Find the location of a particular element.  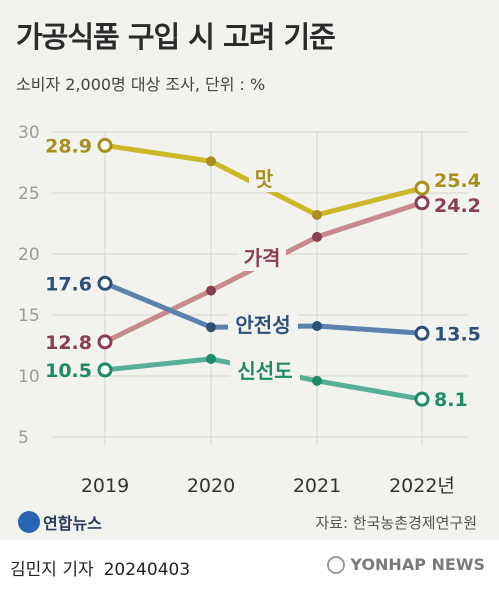

credit-date: 20240403 is located at coordinates (147, 570).